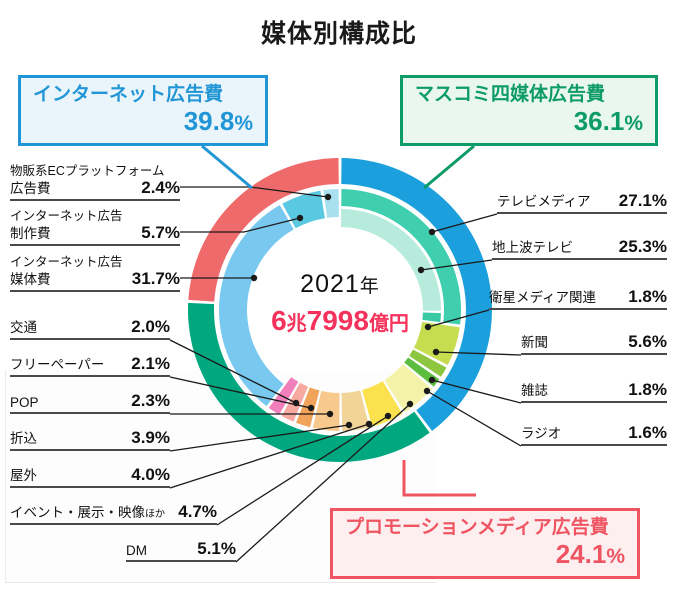  What do you see at coordinates (338, 34) in the screenshot?
I see `page-title: 媒体別構成比` at bounding box center [338, 34].